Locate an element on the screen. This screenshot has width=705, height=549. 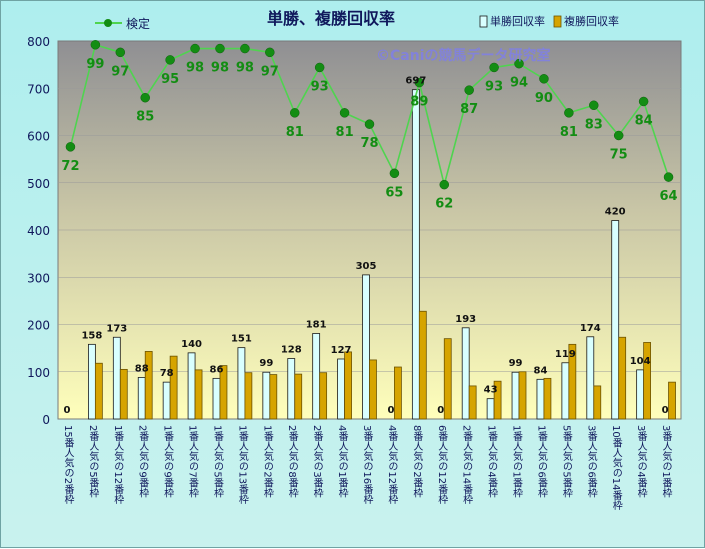
x-tick-label: 1番人気の4番枠 is located at coordinates (492, 462).